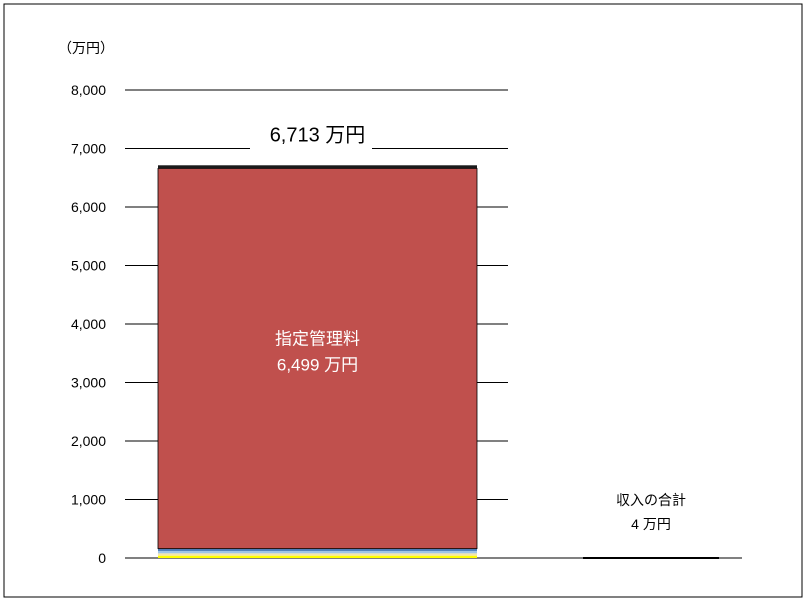  I want to click on y-tick-label: 3,000, so click(88, 383).